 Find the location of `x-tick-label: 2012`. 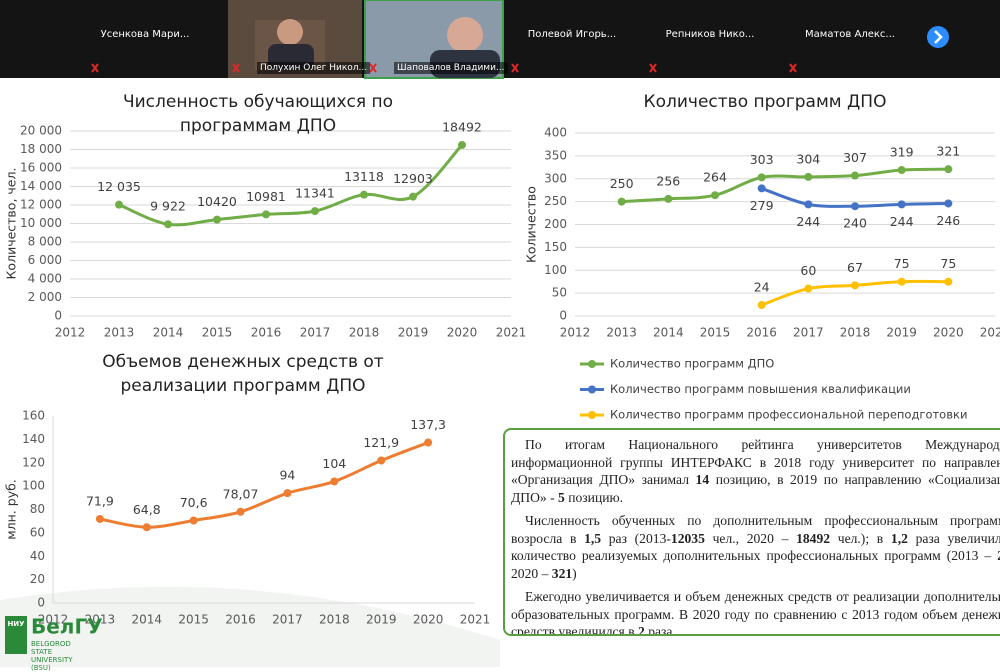

x-tick-label: 2012 is located at coordinates (70, 333).